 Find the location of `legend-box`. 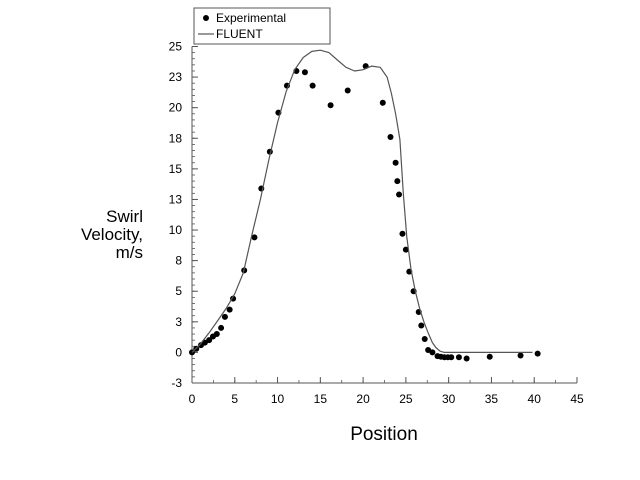

legend-box is located at coordinates (262, 26).